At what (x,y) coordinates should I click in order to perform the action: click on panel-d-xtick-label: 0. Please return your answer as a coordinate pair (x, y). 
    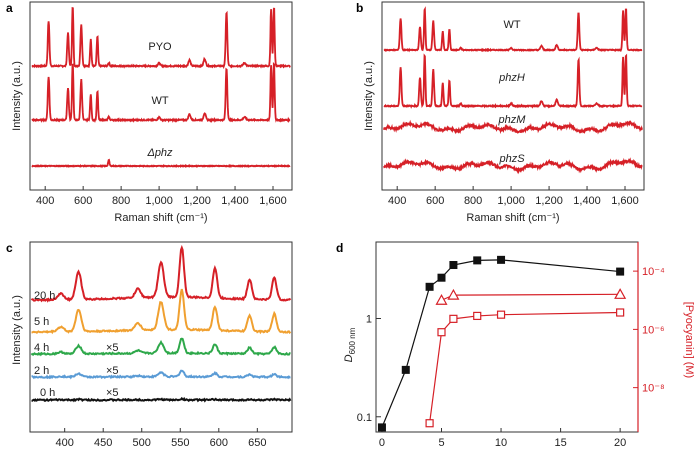
    Looking at the image, I should click on (382, 443).